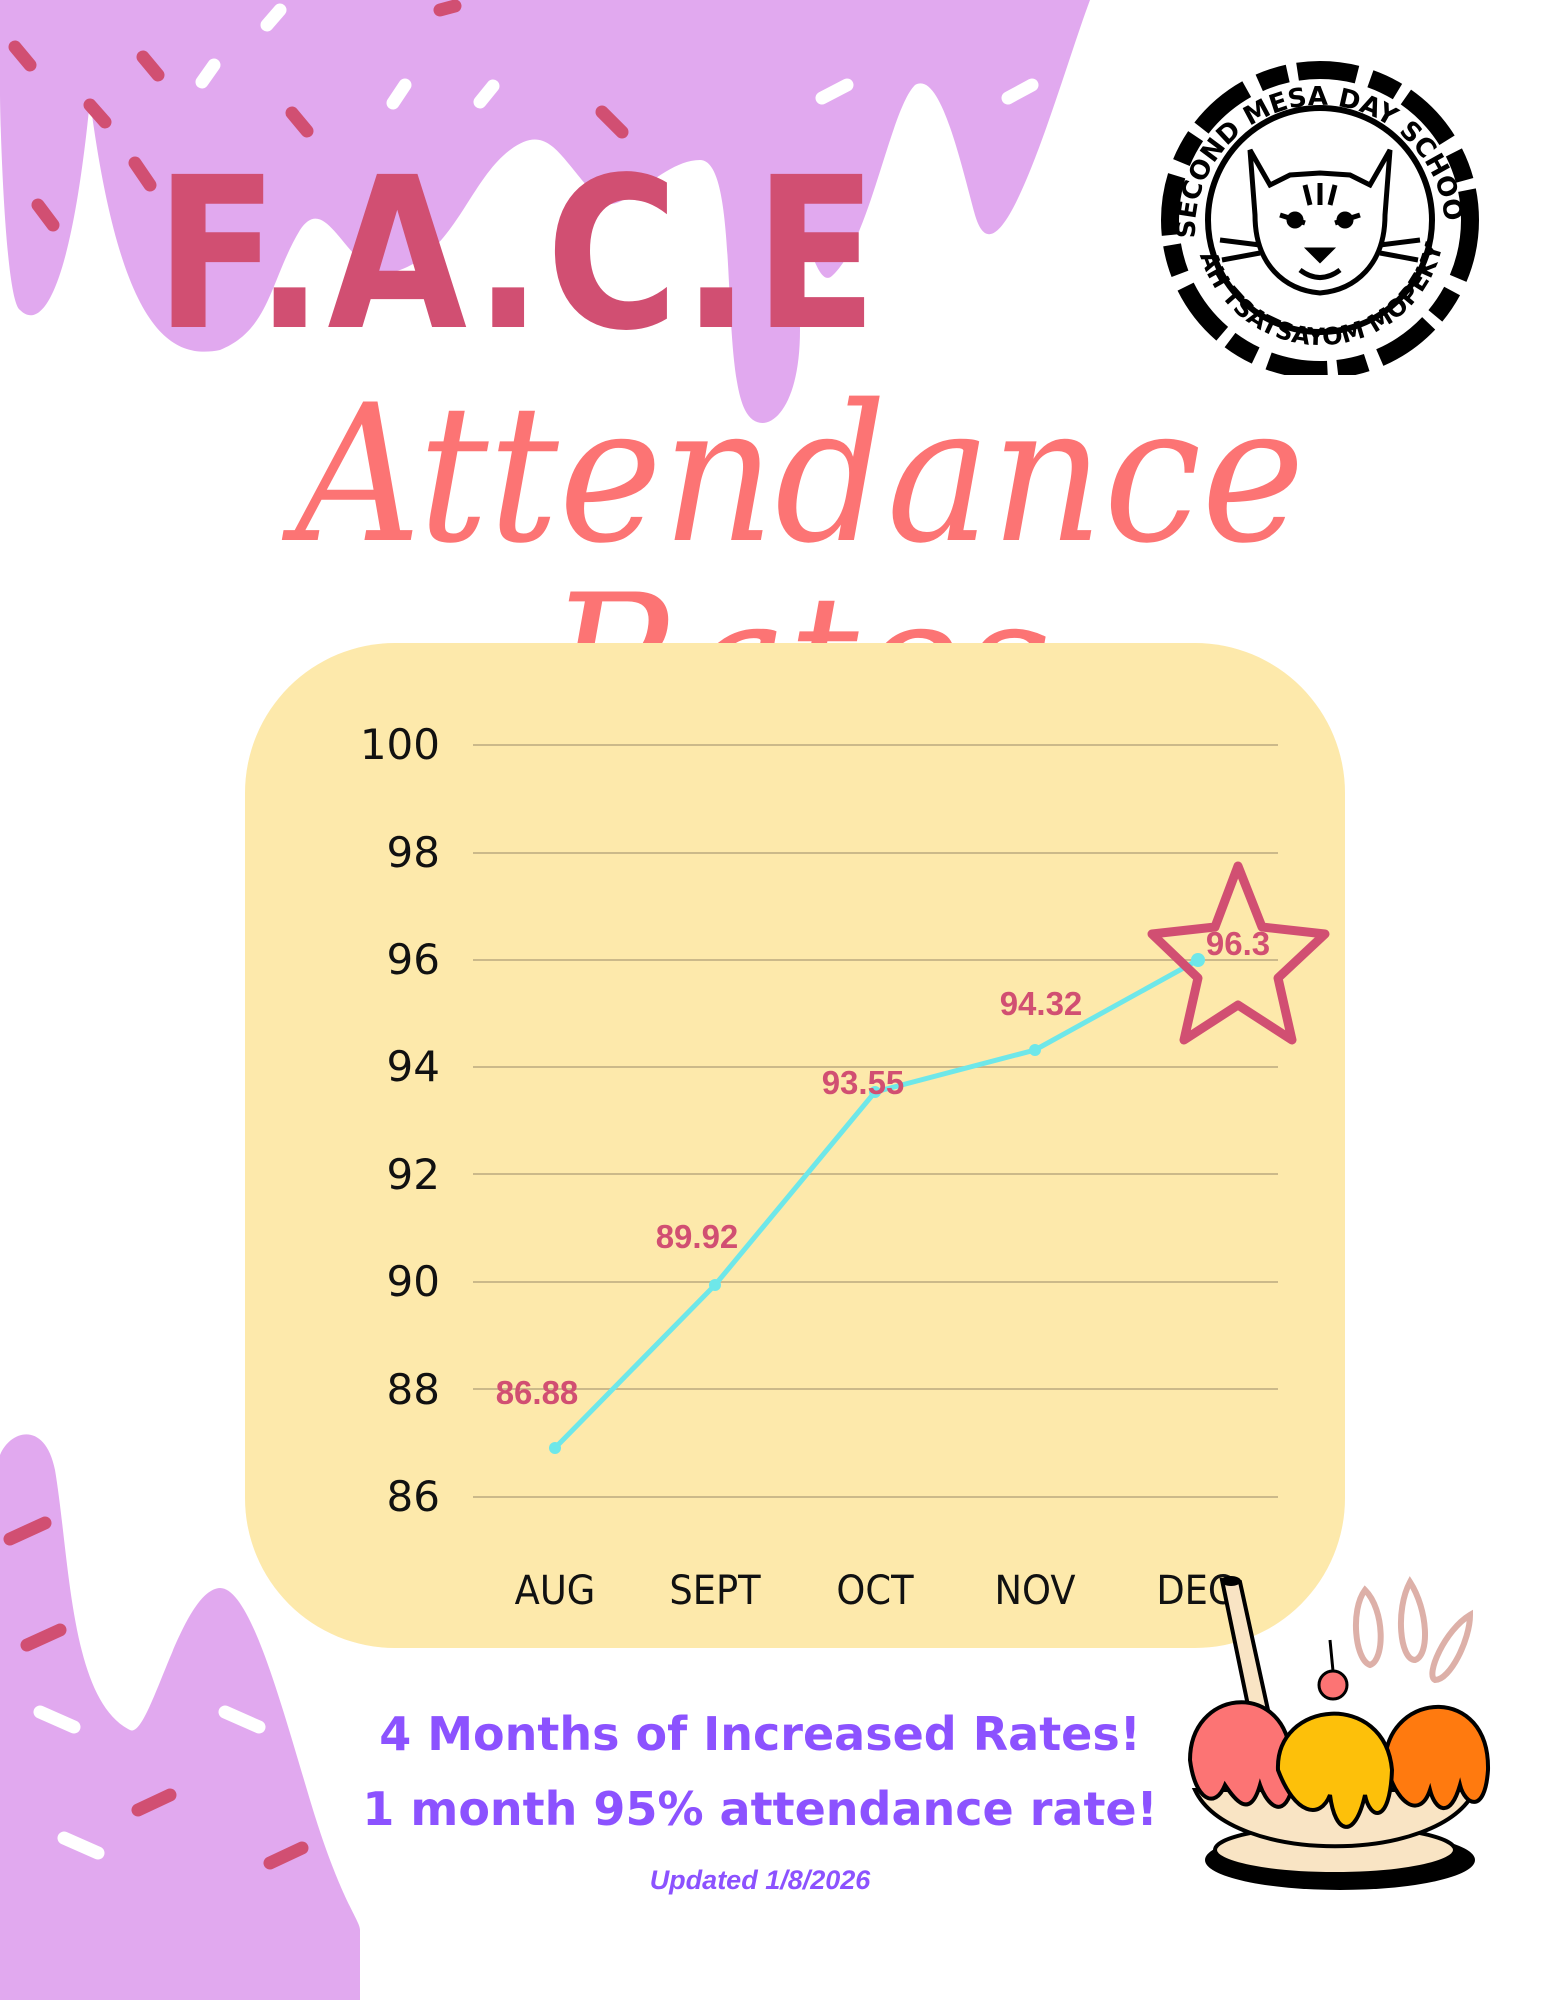 This screenshot has width=1545, height=2000. I want to click on bobcat-head-icon, so click(1320, 222).